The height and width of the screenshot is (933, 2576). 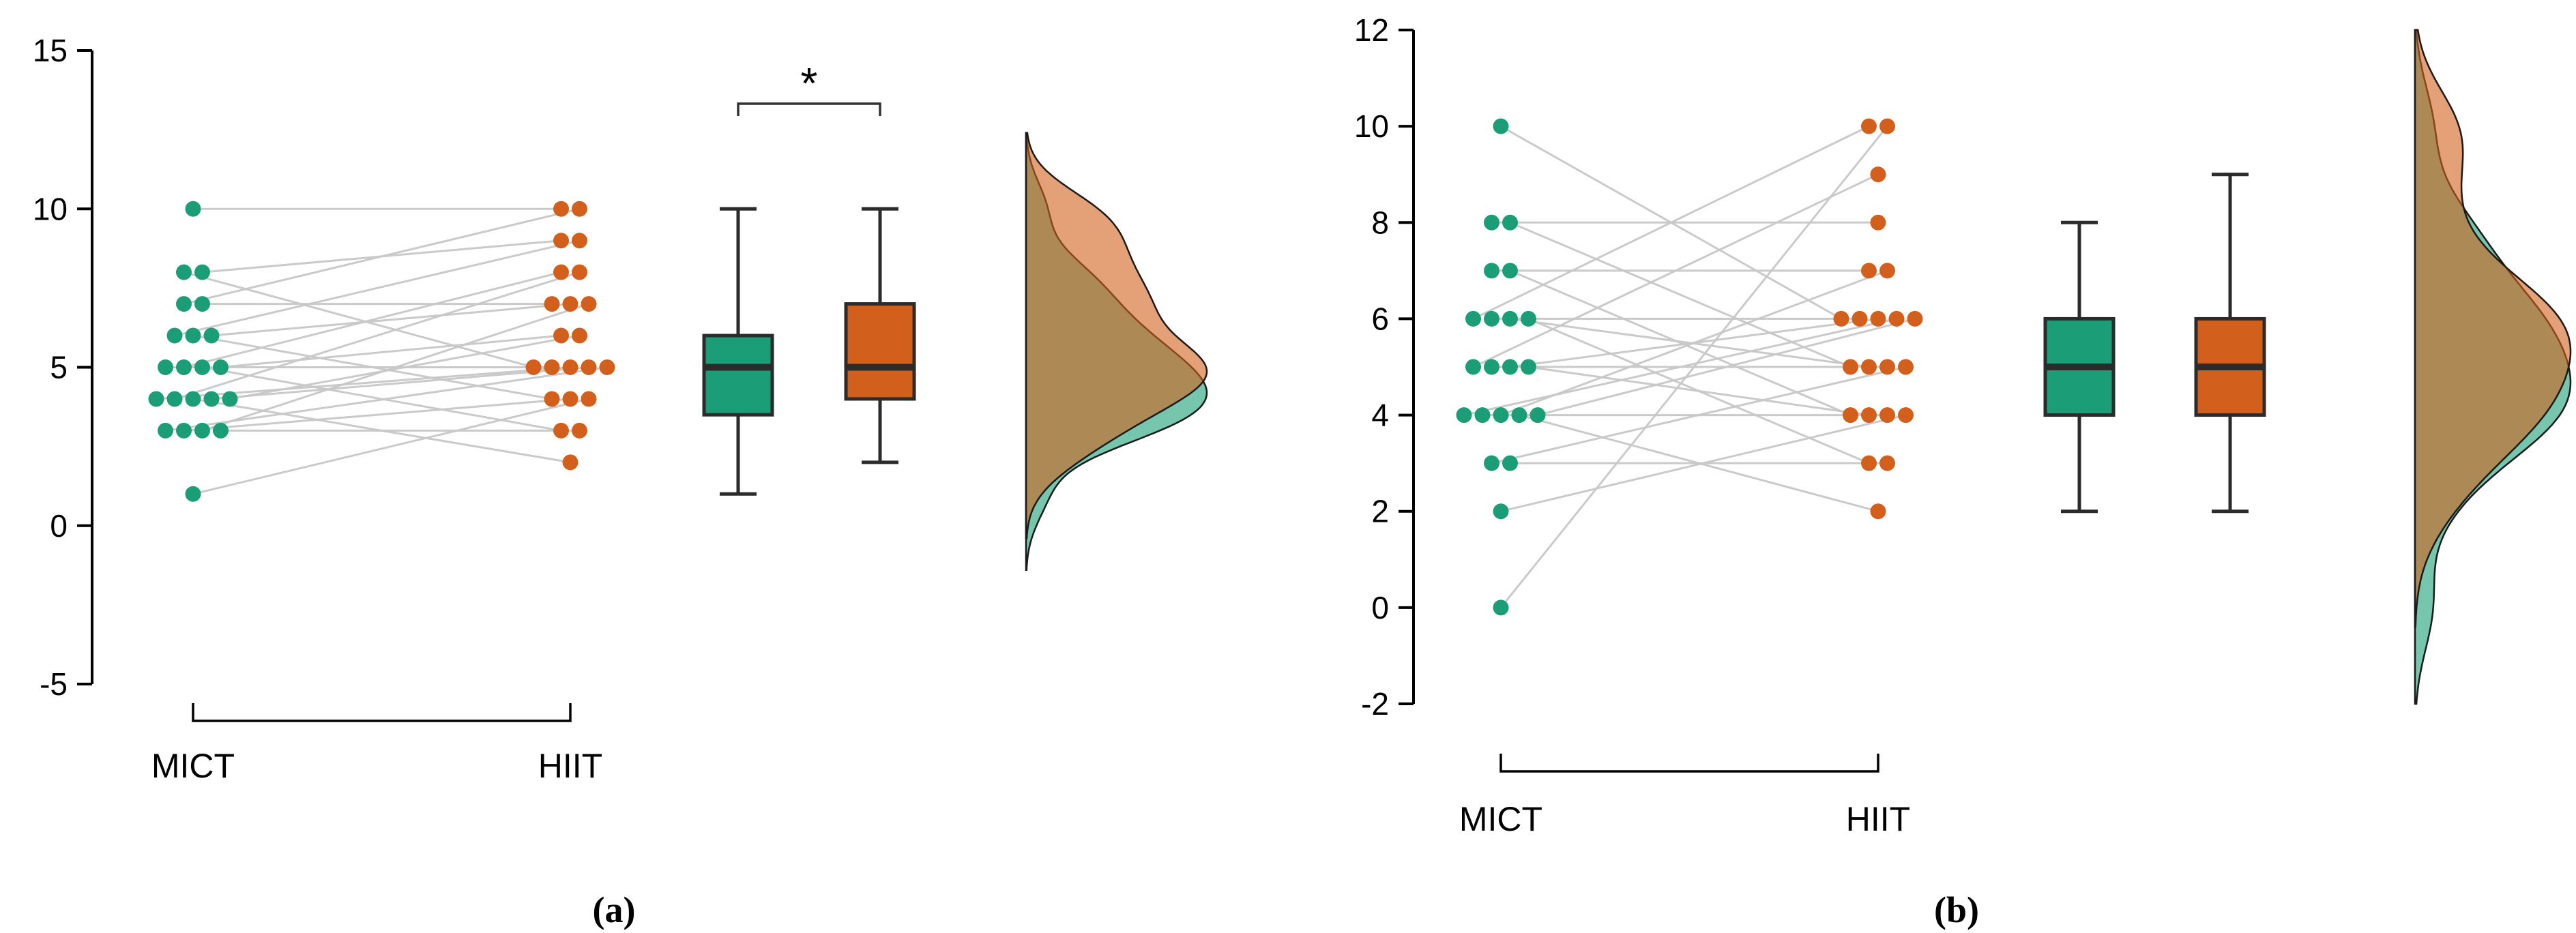 What do you see at coordinates (614, 909) in the screenshot?
I see `panel-label: (a)` at bounding box center [614, 909].